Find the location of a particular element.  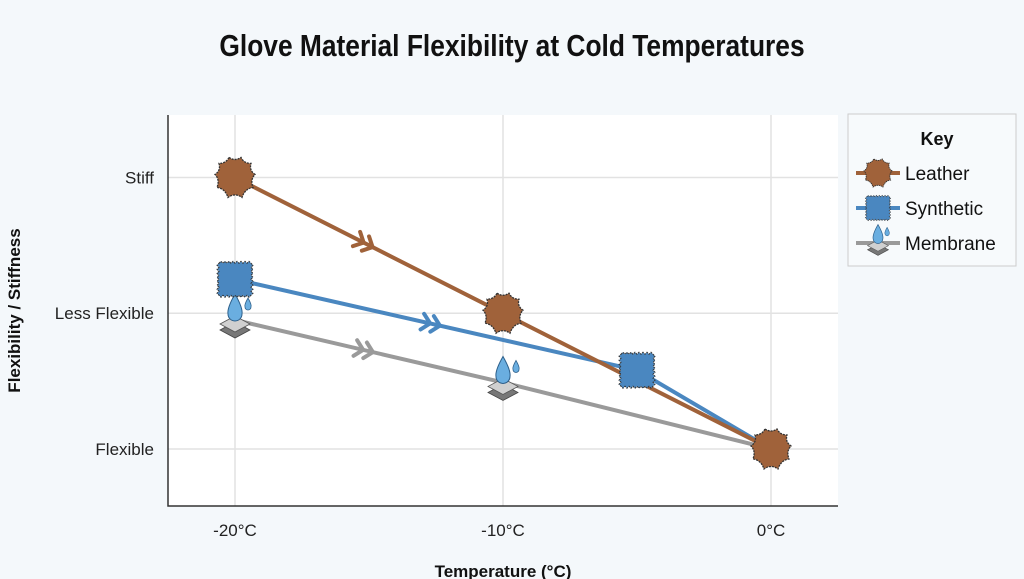

legend-item-membrane: Membrane is located at coordinates (926, 239).